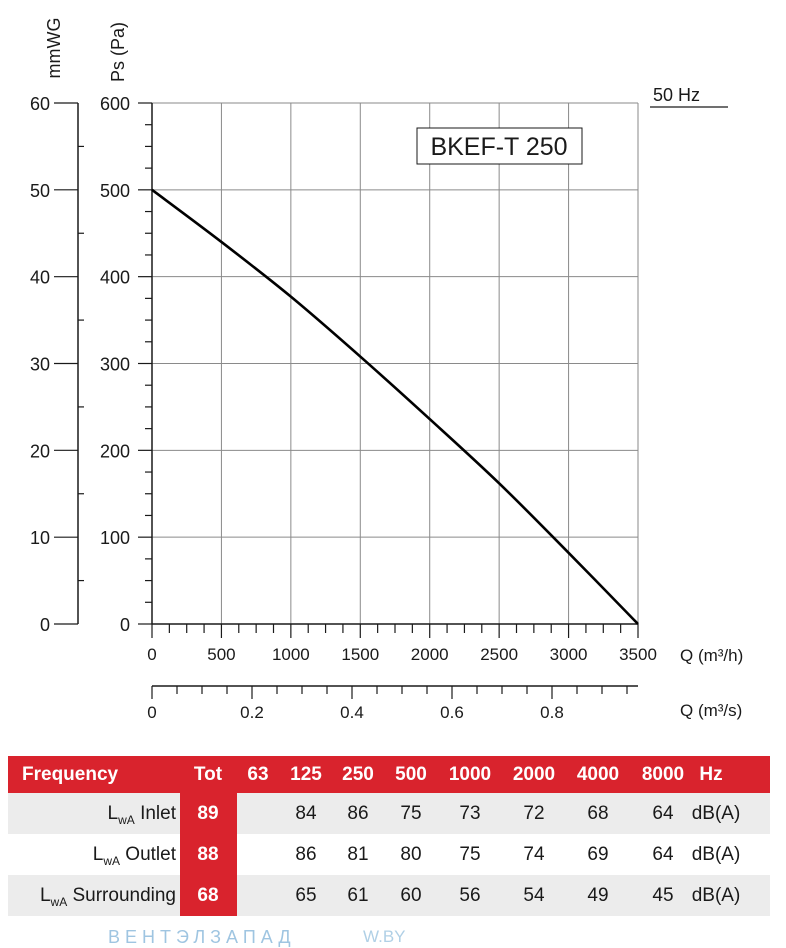  Describe the element at coordinates (470, 895) in the screenshot. I see `band-value: 56` at that location.